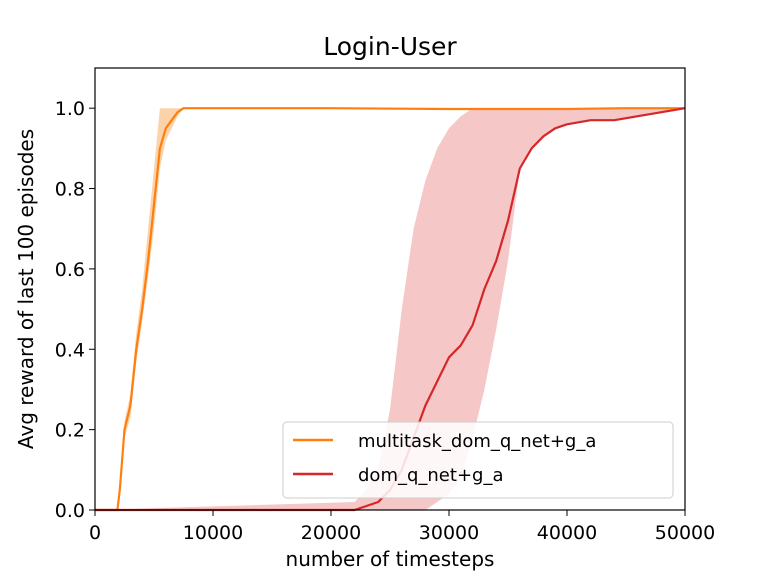 The width and height of the screenshot is (761, 571). I want to click on y-tick-label: 0.8, so click(70, 190).